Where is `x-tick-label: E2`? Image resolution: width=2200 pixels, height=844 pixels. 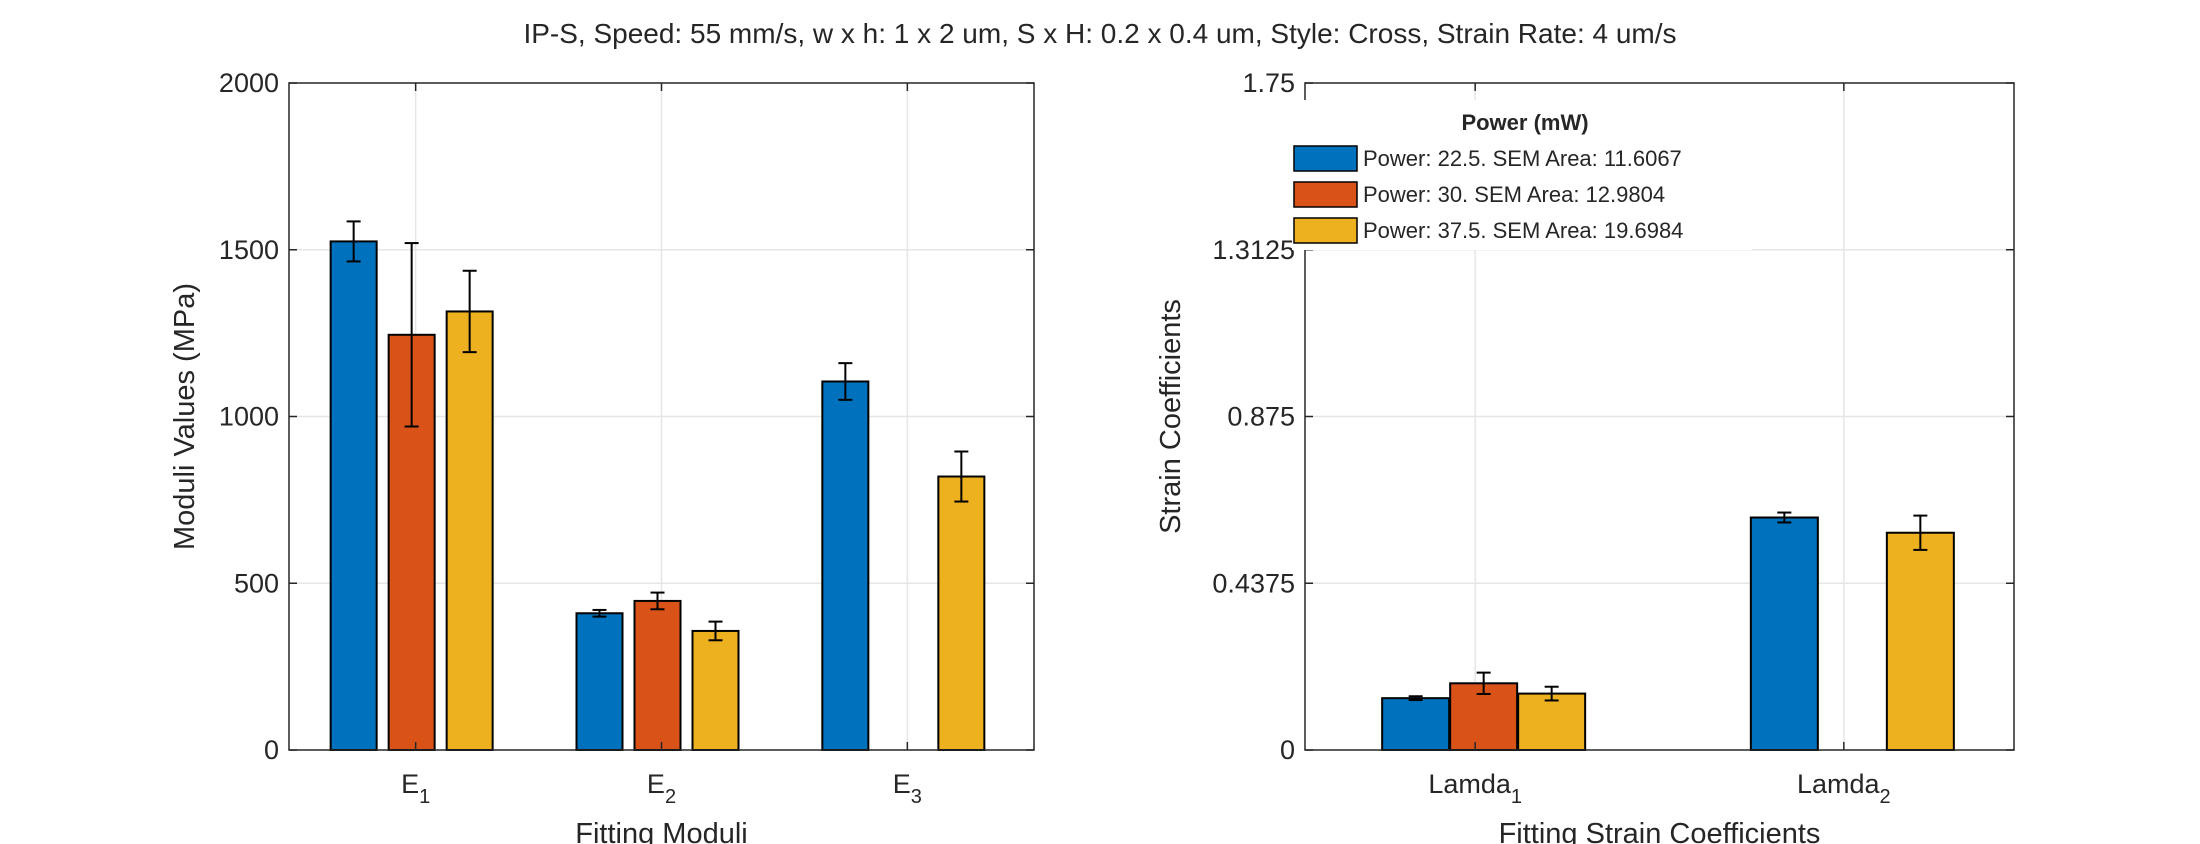
x-tick-label: E2 is located at coordinates (661, 788).